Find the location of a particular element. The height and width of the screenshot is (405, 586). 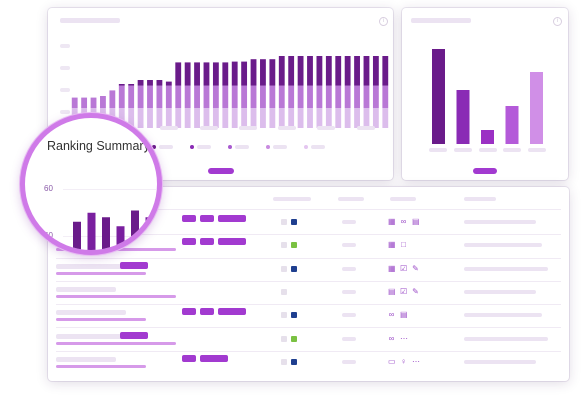

table-row: ∞ ▤ is located at coordinates (308, 317).